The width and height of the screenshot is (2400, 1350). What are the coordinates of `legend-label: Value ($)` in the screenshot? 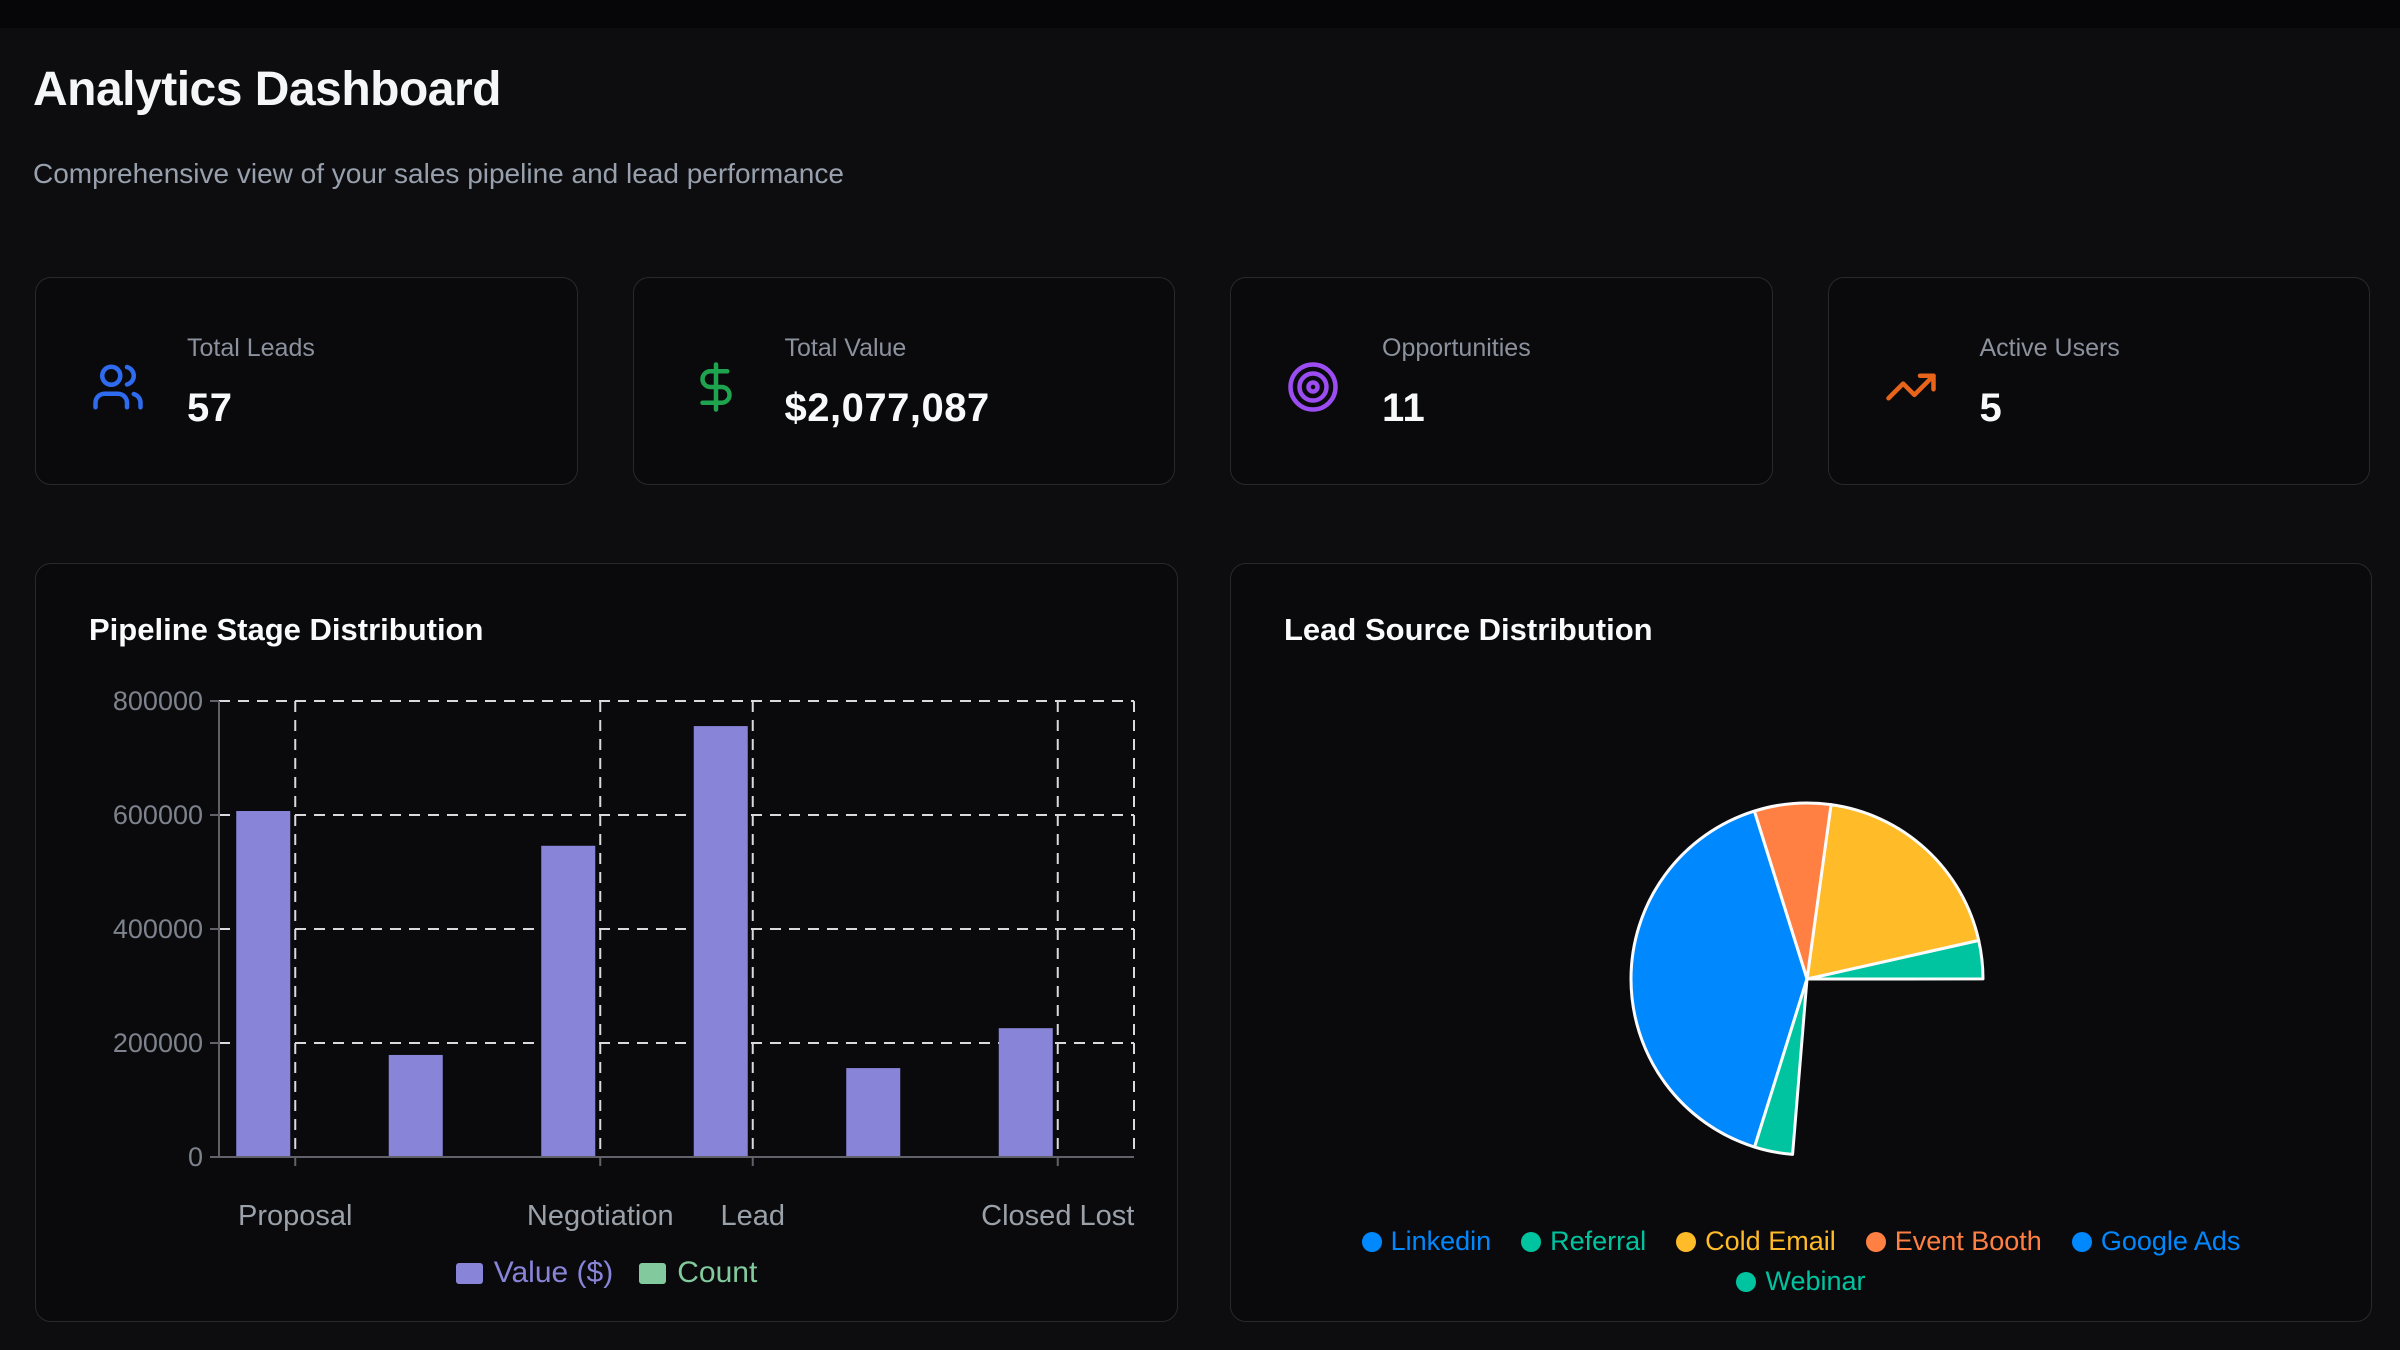 It's located at (553, 1272).